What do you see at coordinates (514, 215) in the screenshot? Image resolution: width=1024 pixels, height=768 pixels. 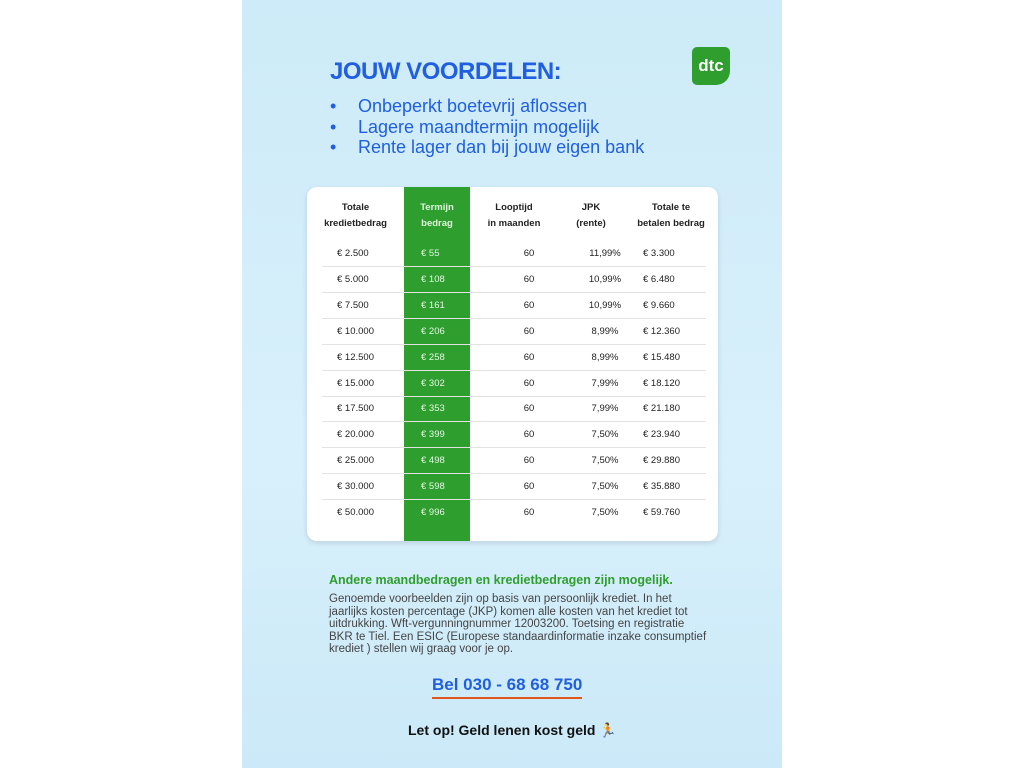 I see `column-header: Looptijd in maanden` at bounding box center [514, 215].